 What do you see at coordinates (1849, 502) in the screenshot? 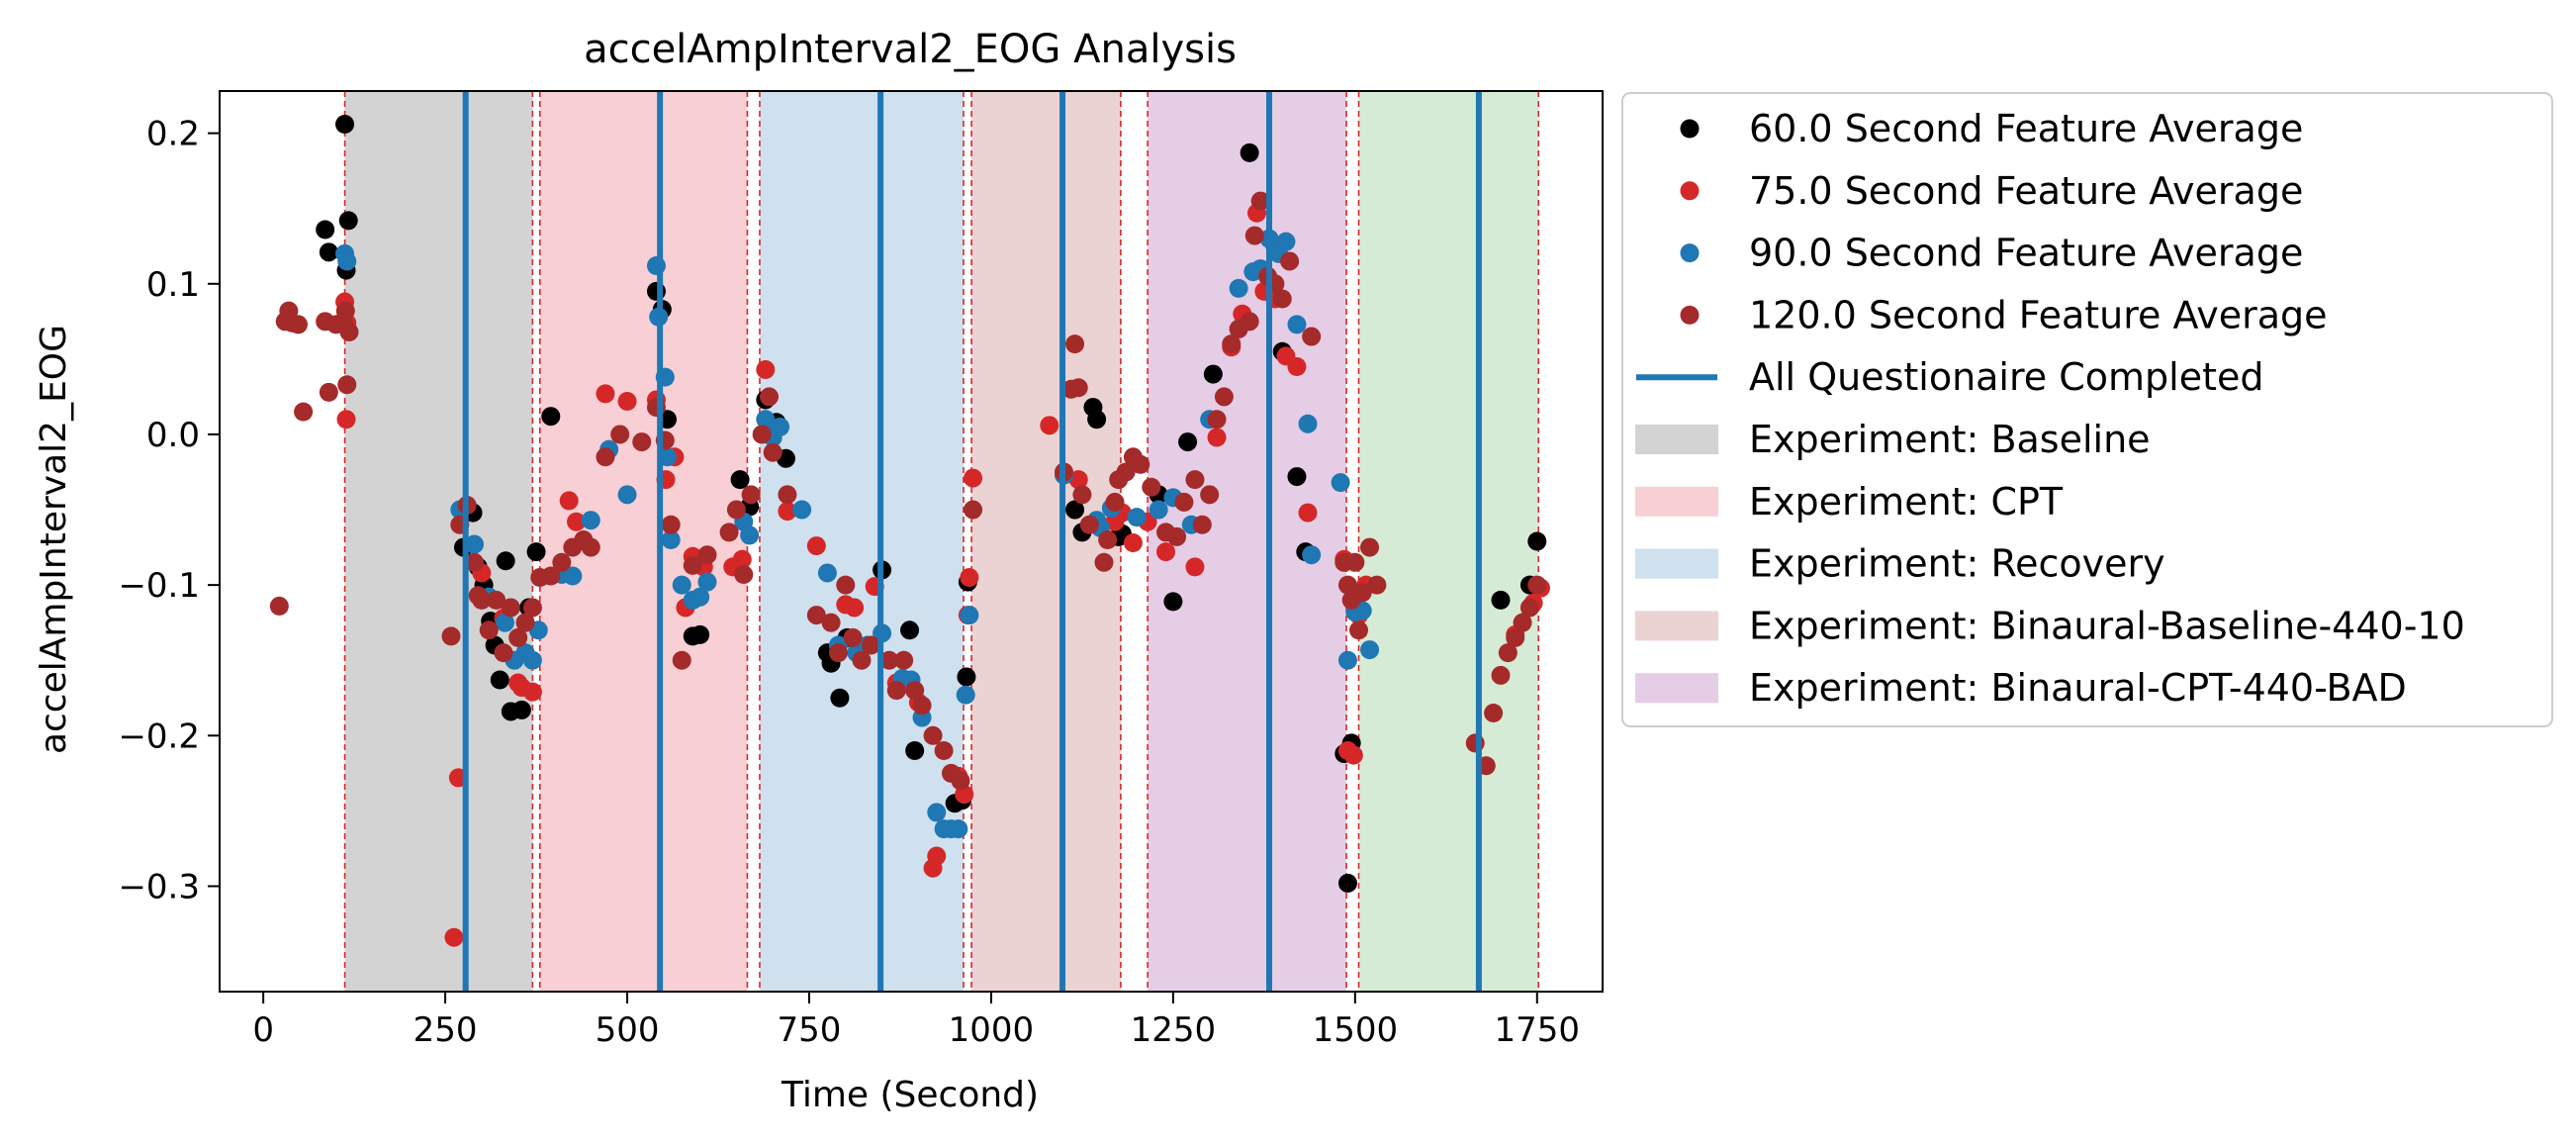
I see `legend-item: Experiment: CPT` at bounding box center [1849, 502].